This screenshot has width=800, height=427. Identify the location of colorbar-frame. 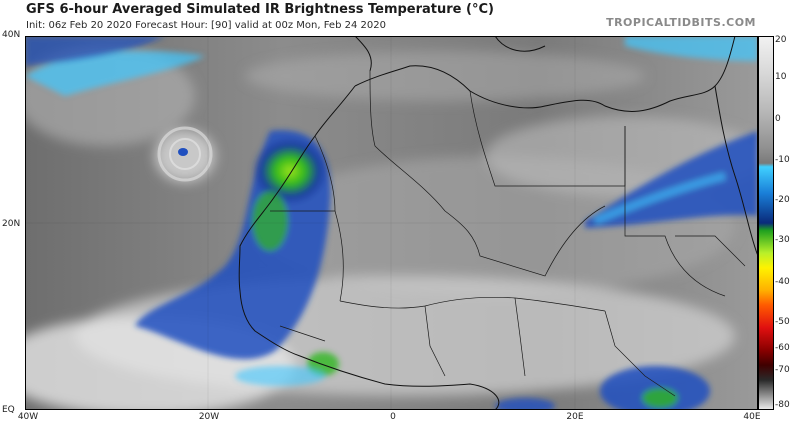
(766, 223).